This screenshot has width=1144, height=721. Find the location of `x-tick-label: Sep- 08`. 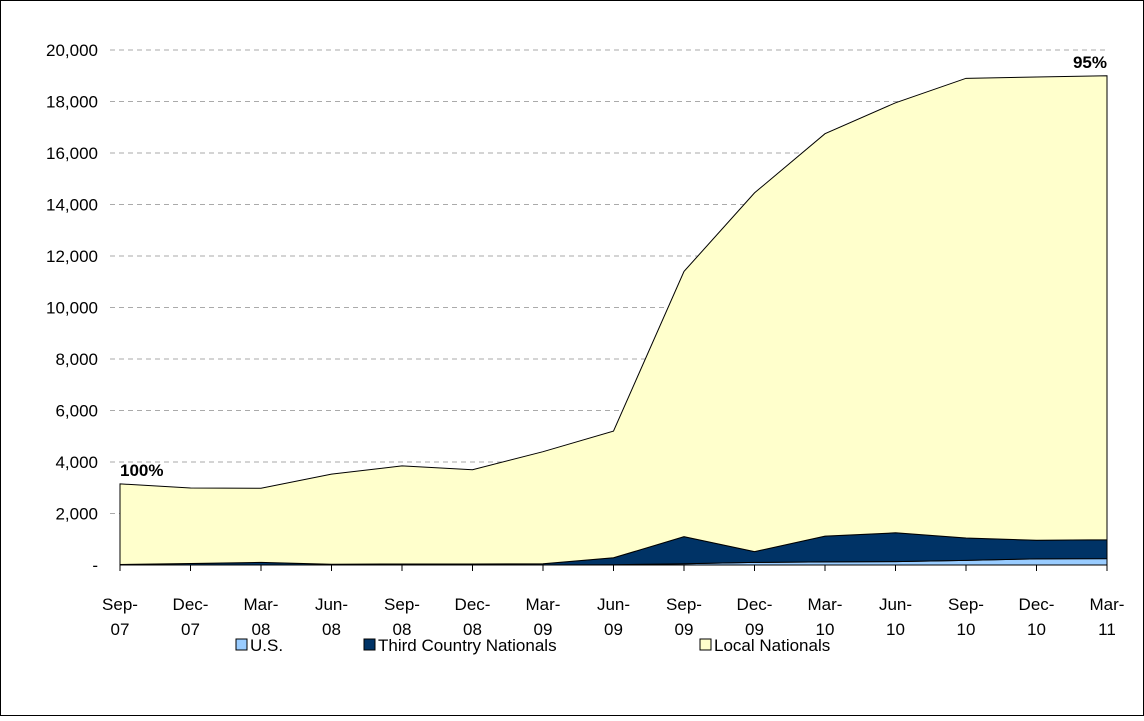

x-tick-label: Sep- 08 is located at coordinates (402, 617).